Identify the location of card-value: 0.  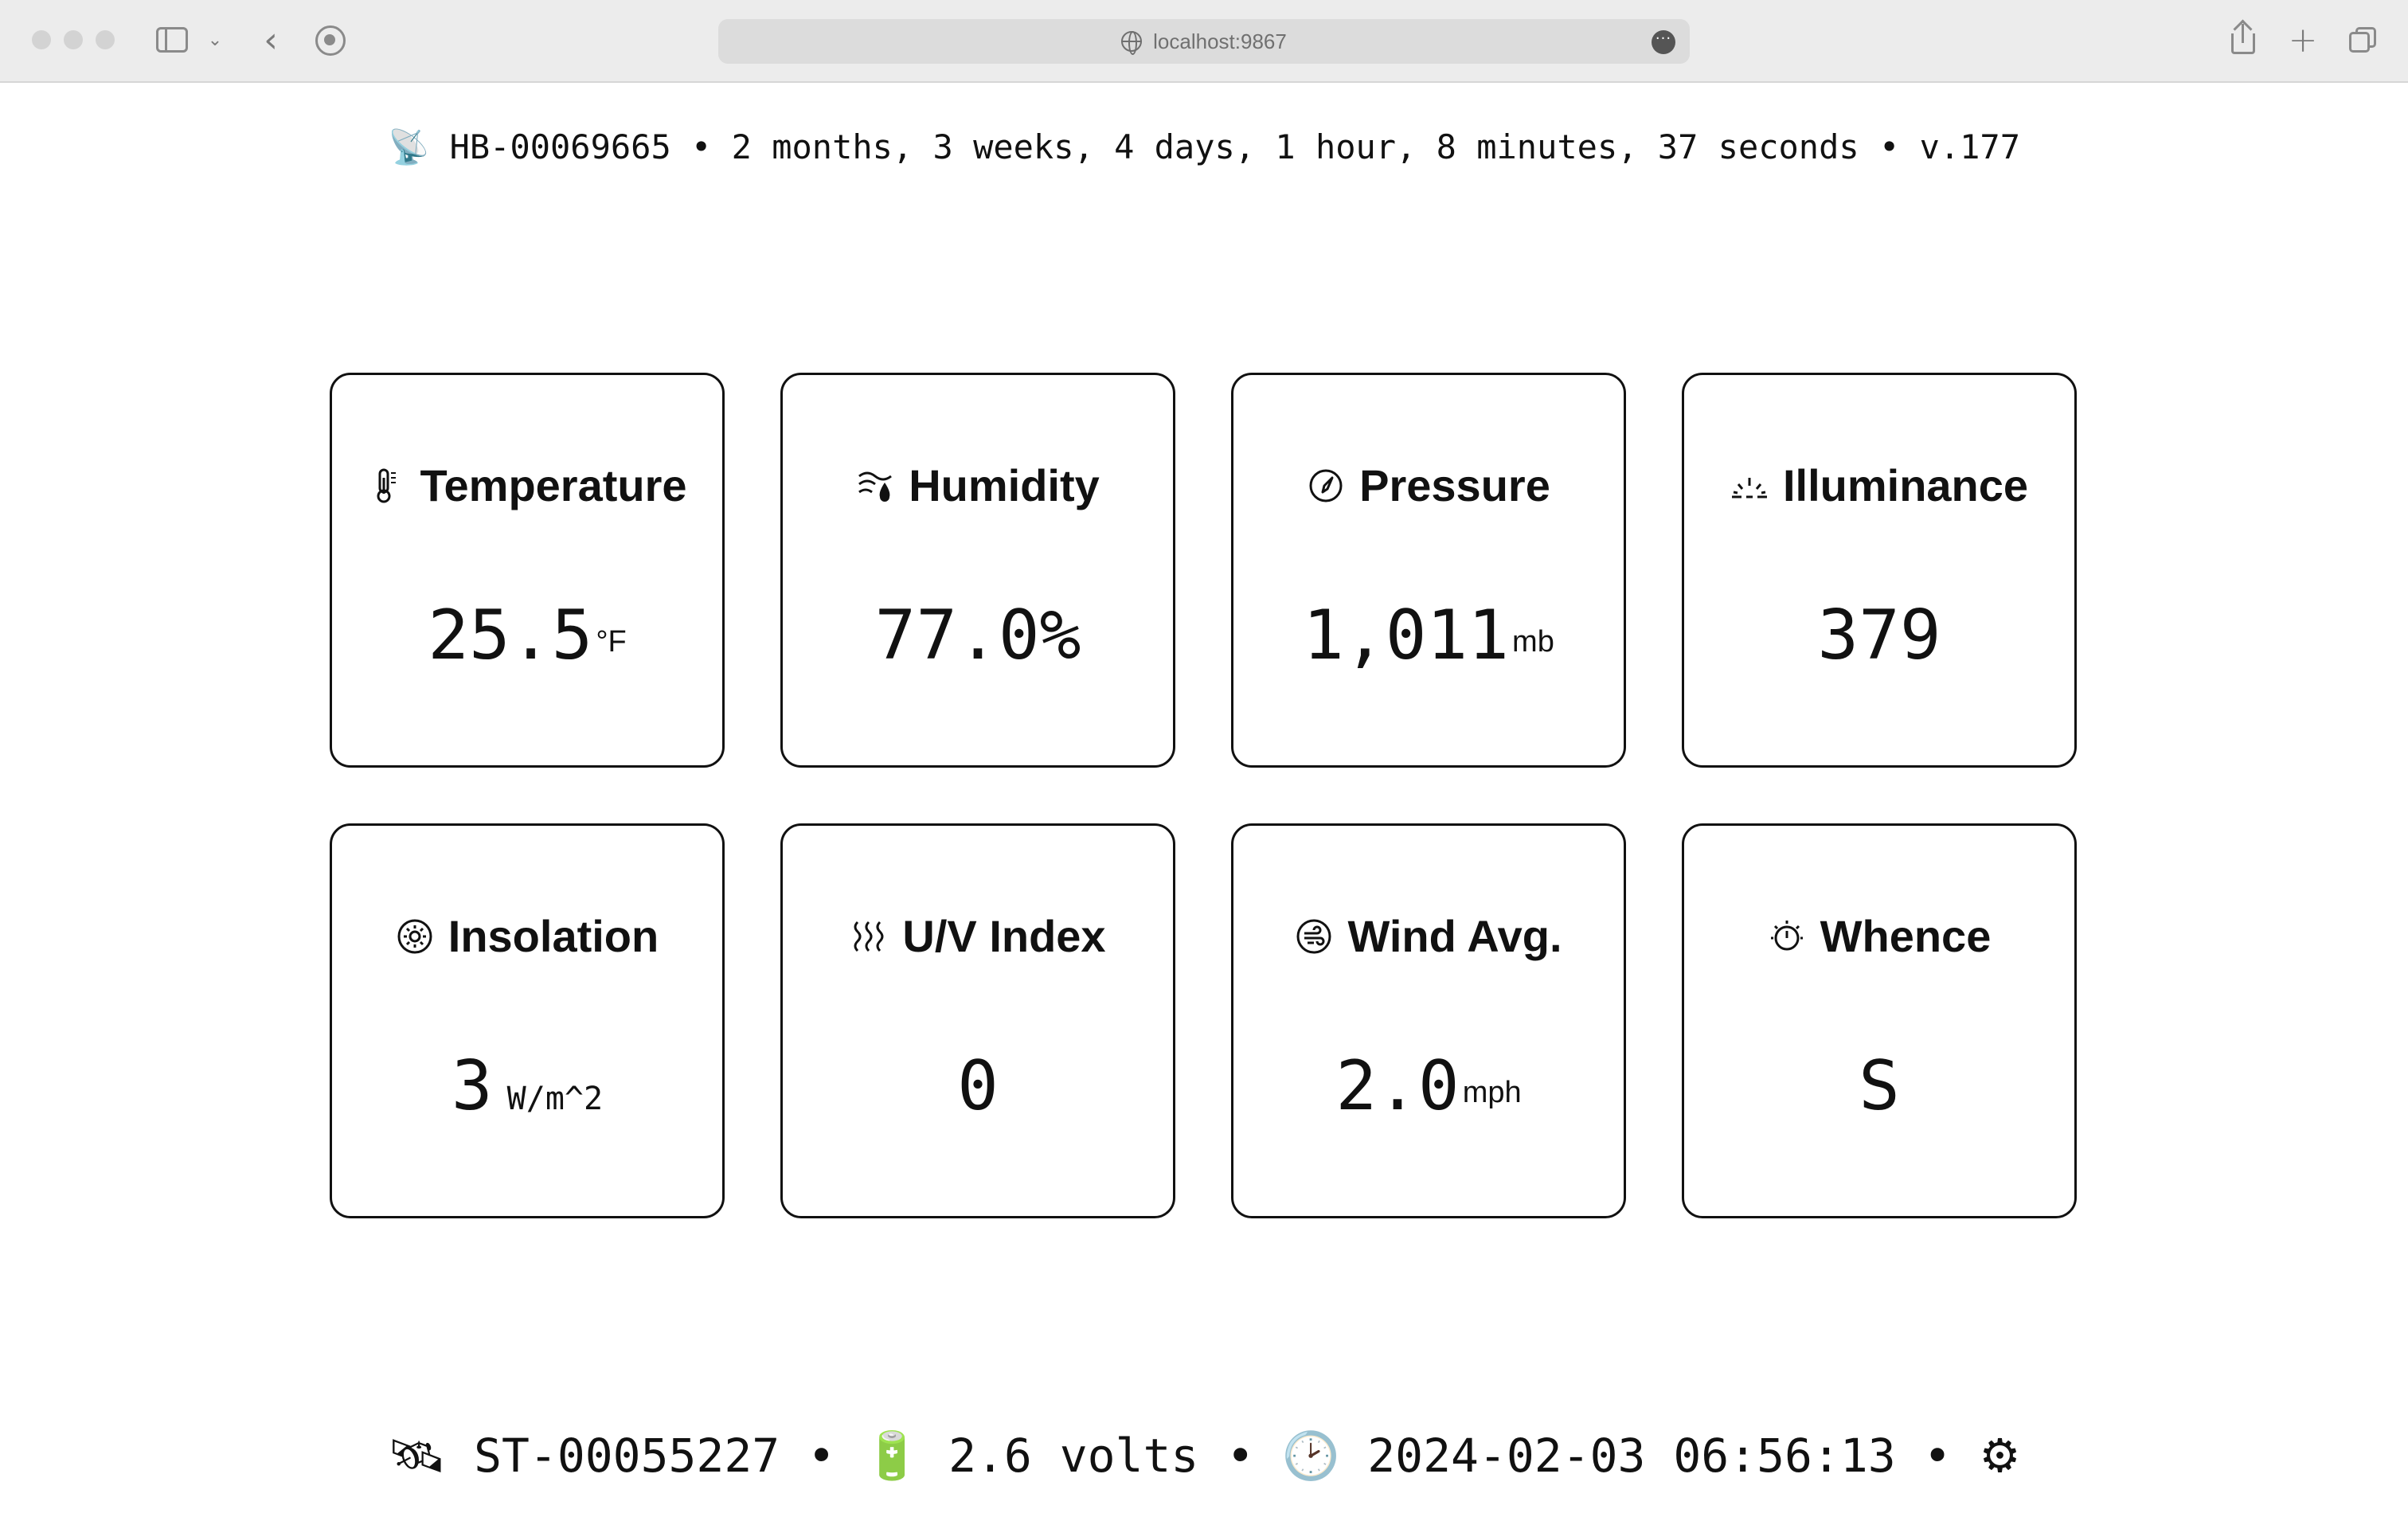
(978, 1086).